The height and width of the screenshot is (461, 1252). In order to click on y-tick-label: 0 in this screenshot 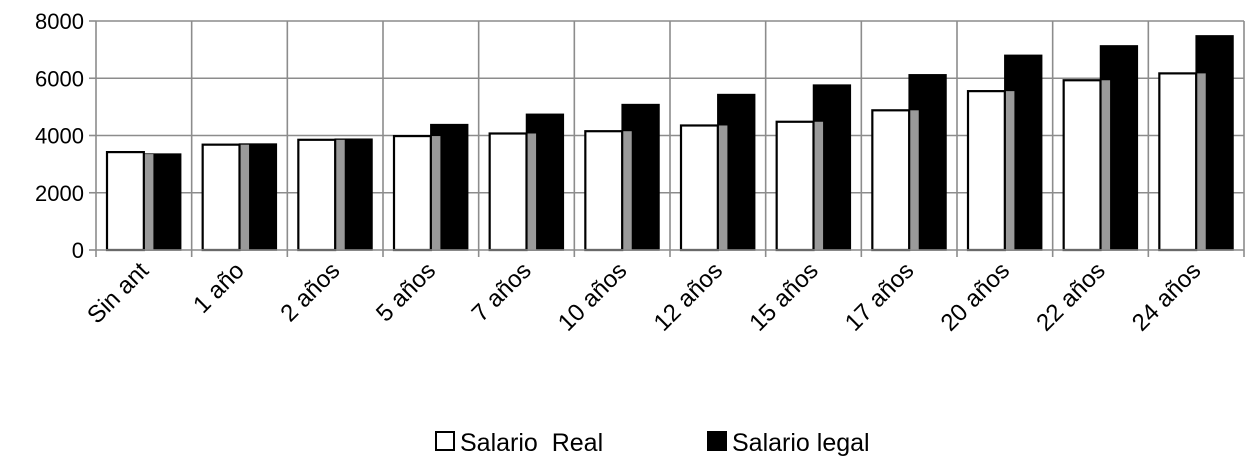, I will do `click(78, 250)`.